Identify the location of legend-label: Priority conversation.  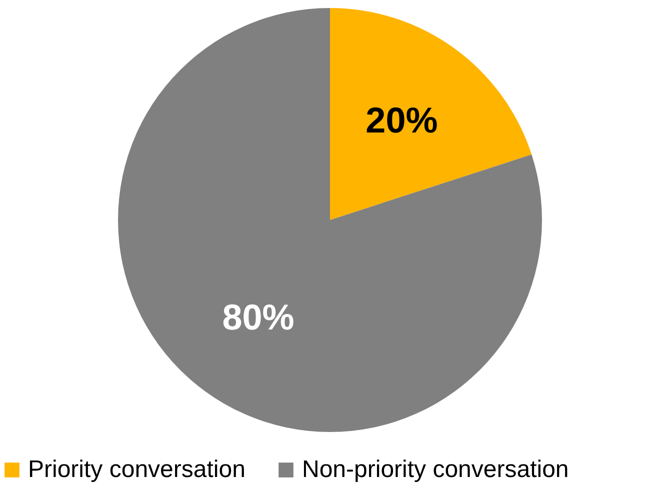
(137, 469).